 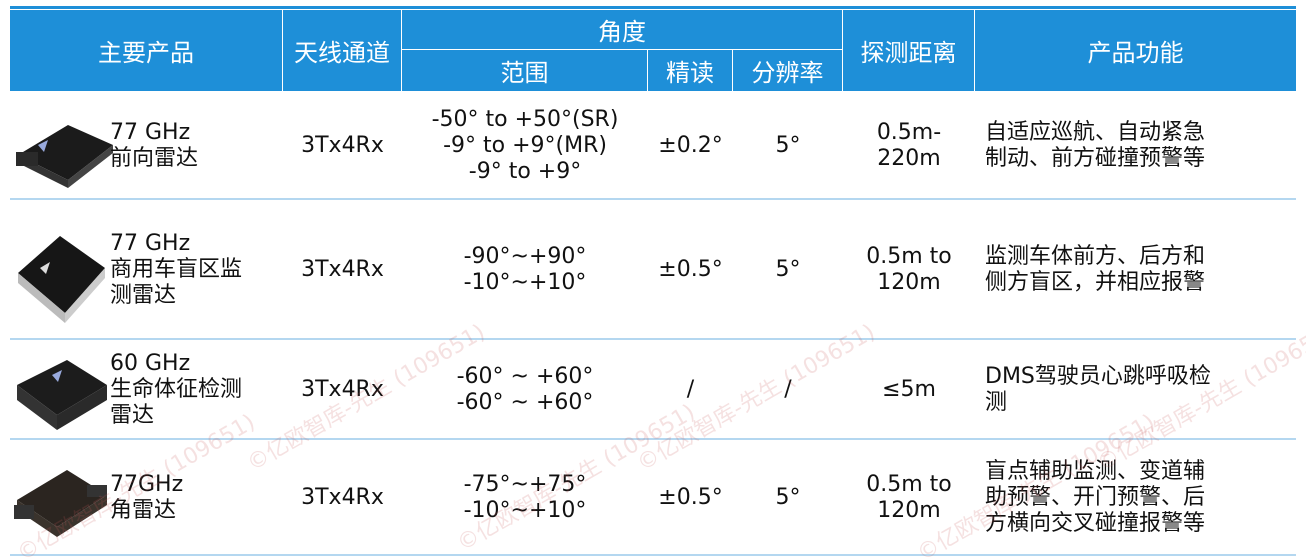 I want to click on cell-distance: 0.5m- 220m, so click(x=909, y=146).